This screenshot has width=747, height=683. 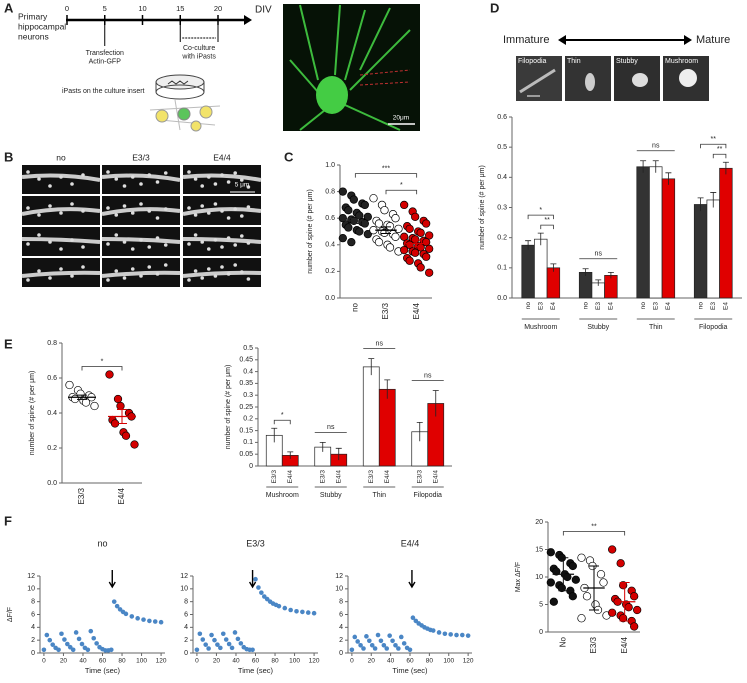 What do you see at coordinates (33, 36) in the screenshot?
I see `timeline-title: neurons` at bounding box center [33, 36].